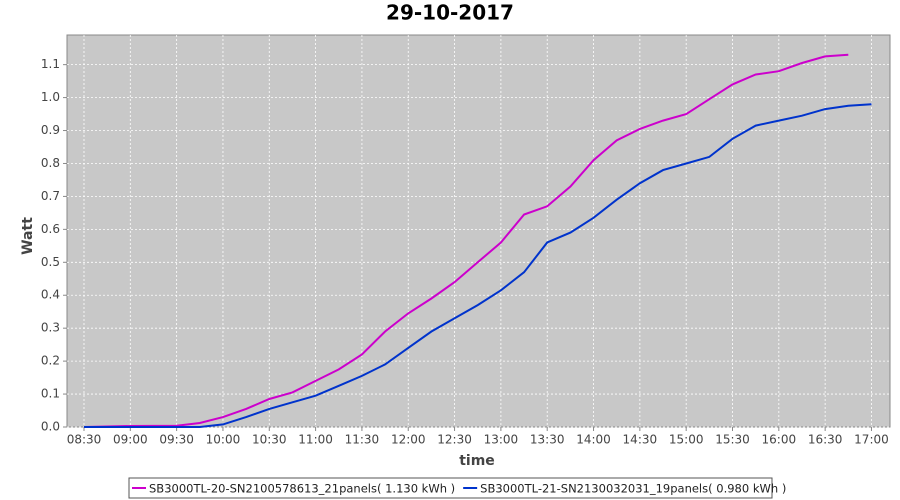 The image size is (900, 500). I want to click on x-tick-label: 11:30, so click(362, 440).